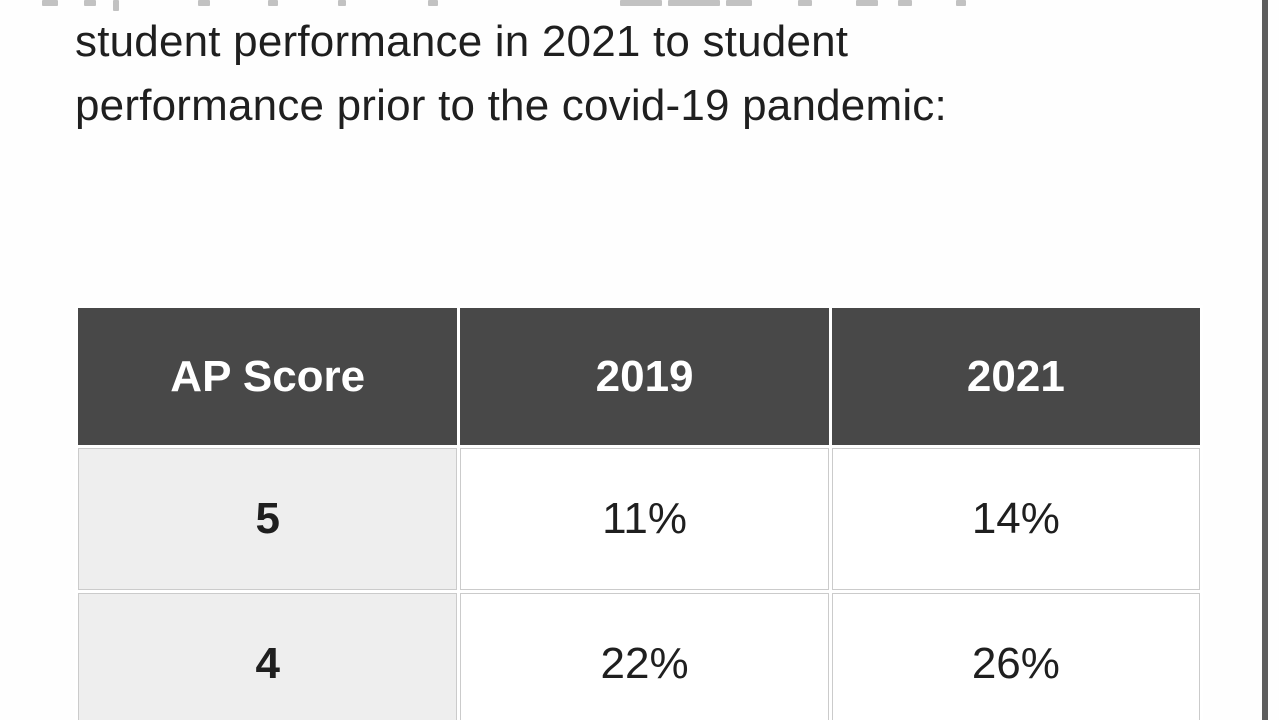  What do you see at coordinates (644, 656) in the screenshot?
I see `cell-2019-value: 22%` at bounding box center [644, 656].